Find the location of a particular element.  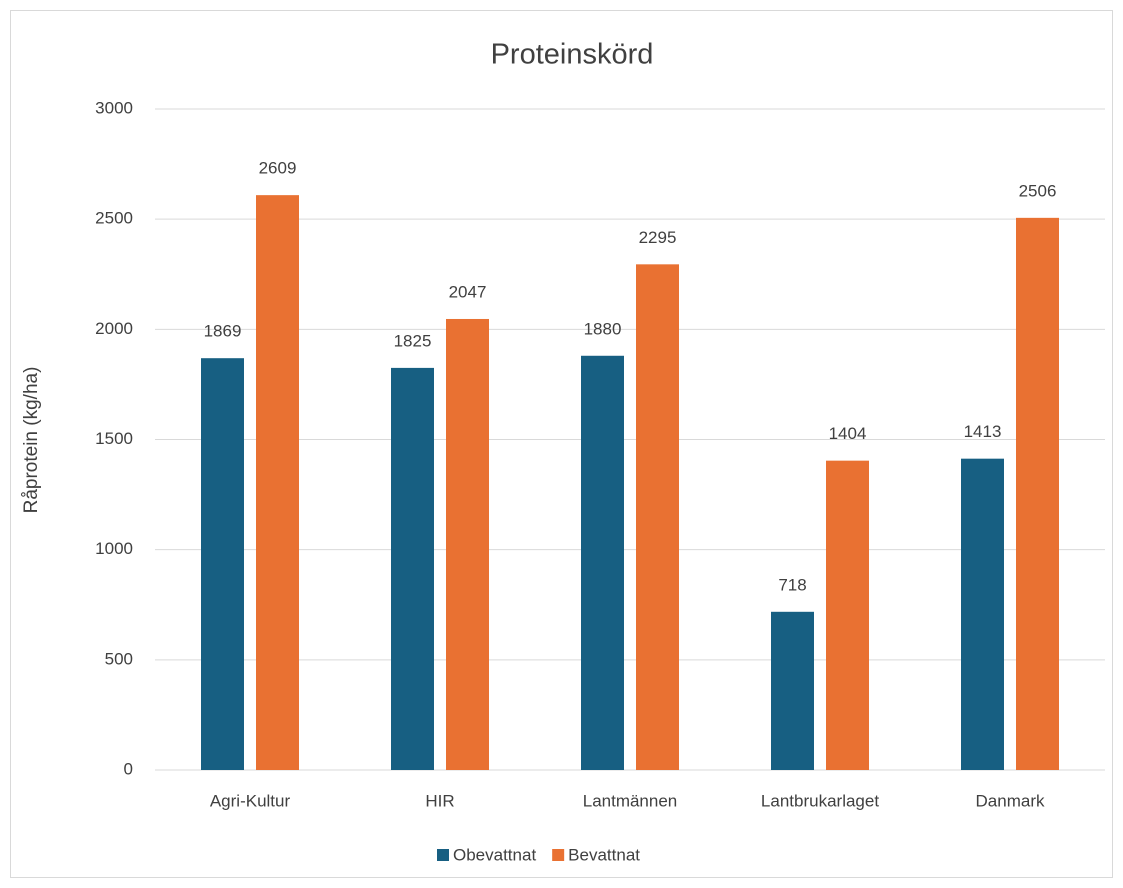

y-tick-label: 1000 is located at coordinates (114, 548).